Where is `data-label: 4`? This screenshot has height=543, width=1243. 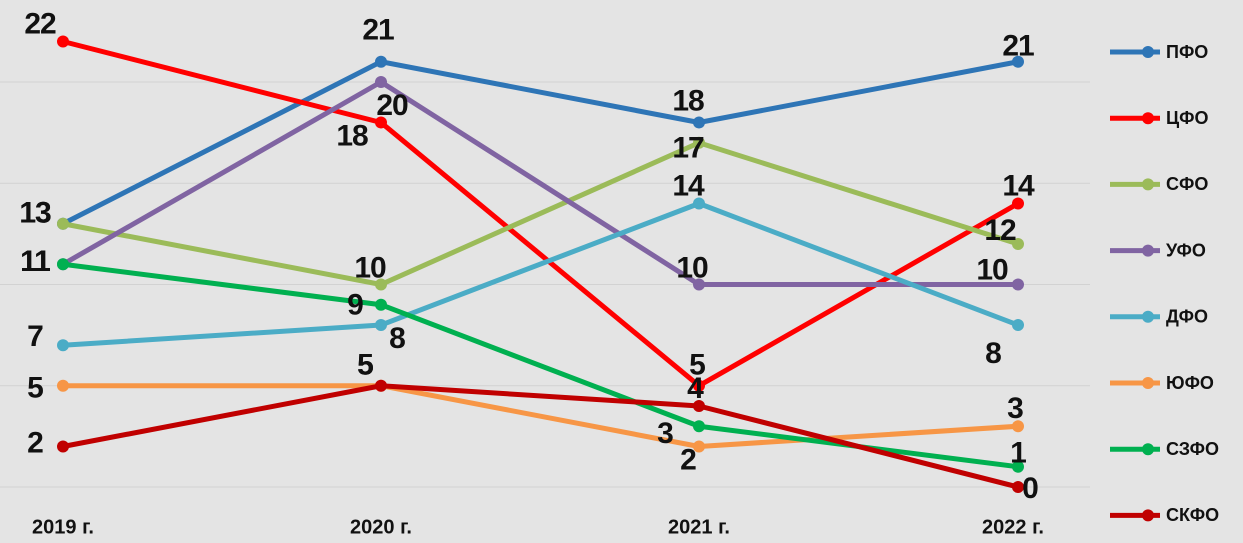
data-label: 4 is located at coordinates (695, 388).